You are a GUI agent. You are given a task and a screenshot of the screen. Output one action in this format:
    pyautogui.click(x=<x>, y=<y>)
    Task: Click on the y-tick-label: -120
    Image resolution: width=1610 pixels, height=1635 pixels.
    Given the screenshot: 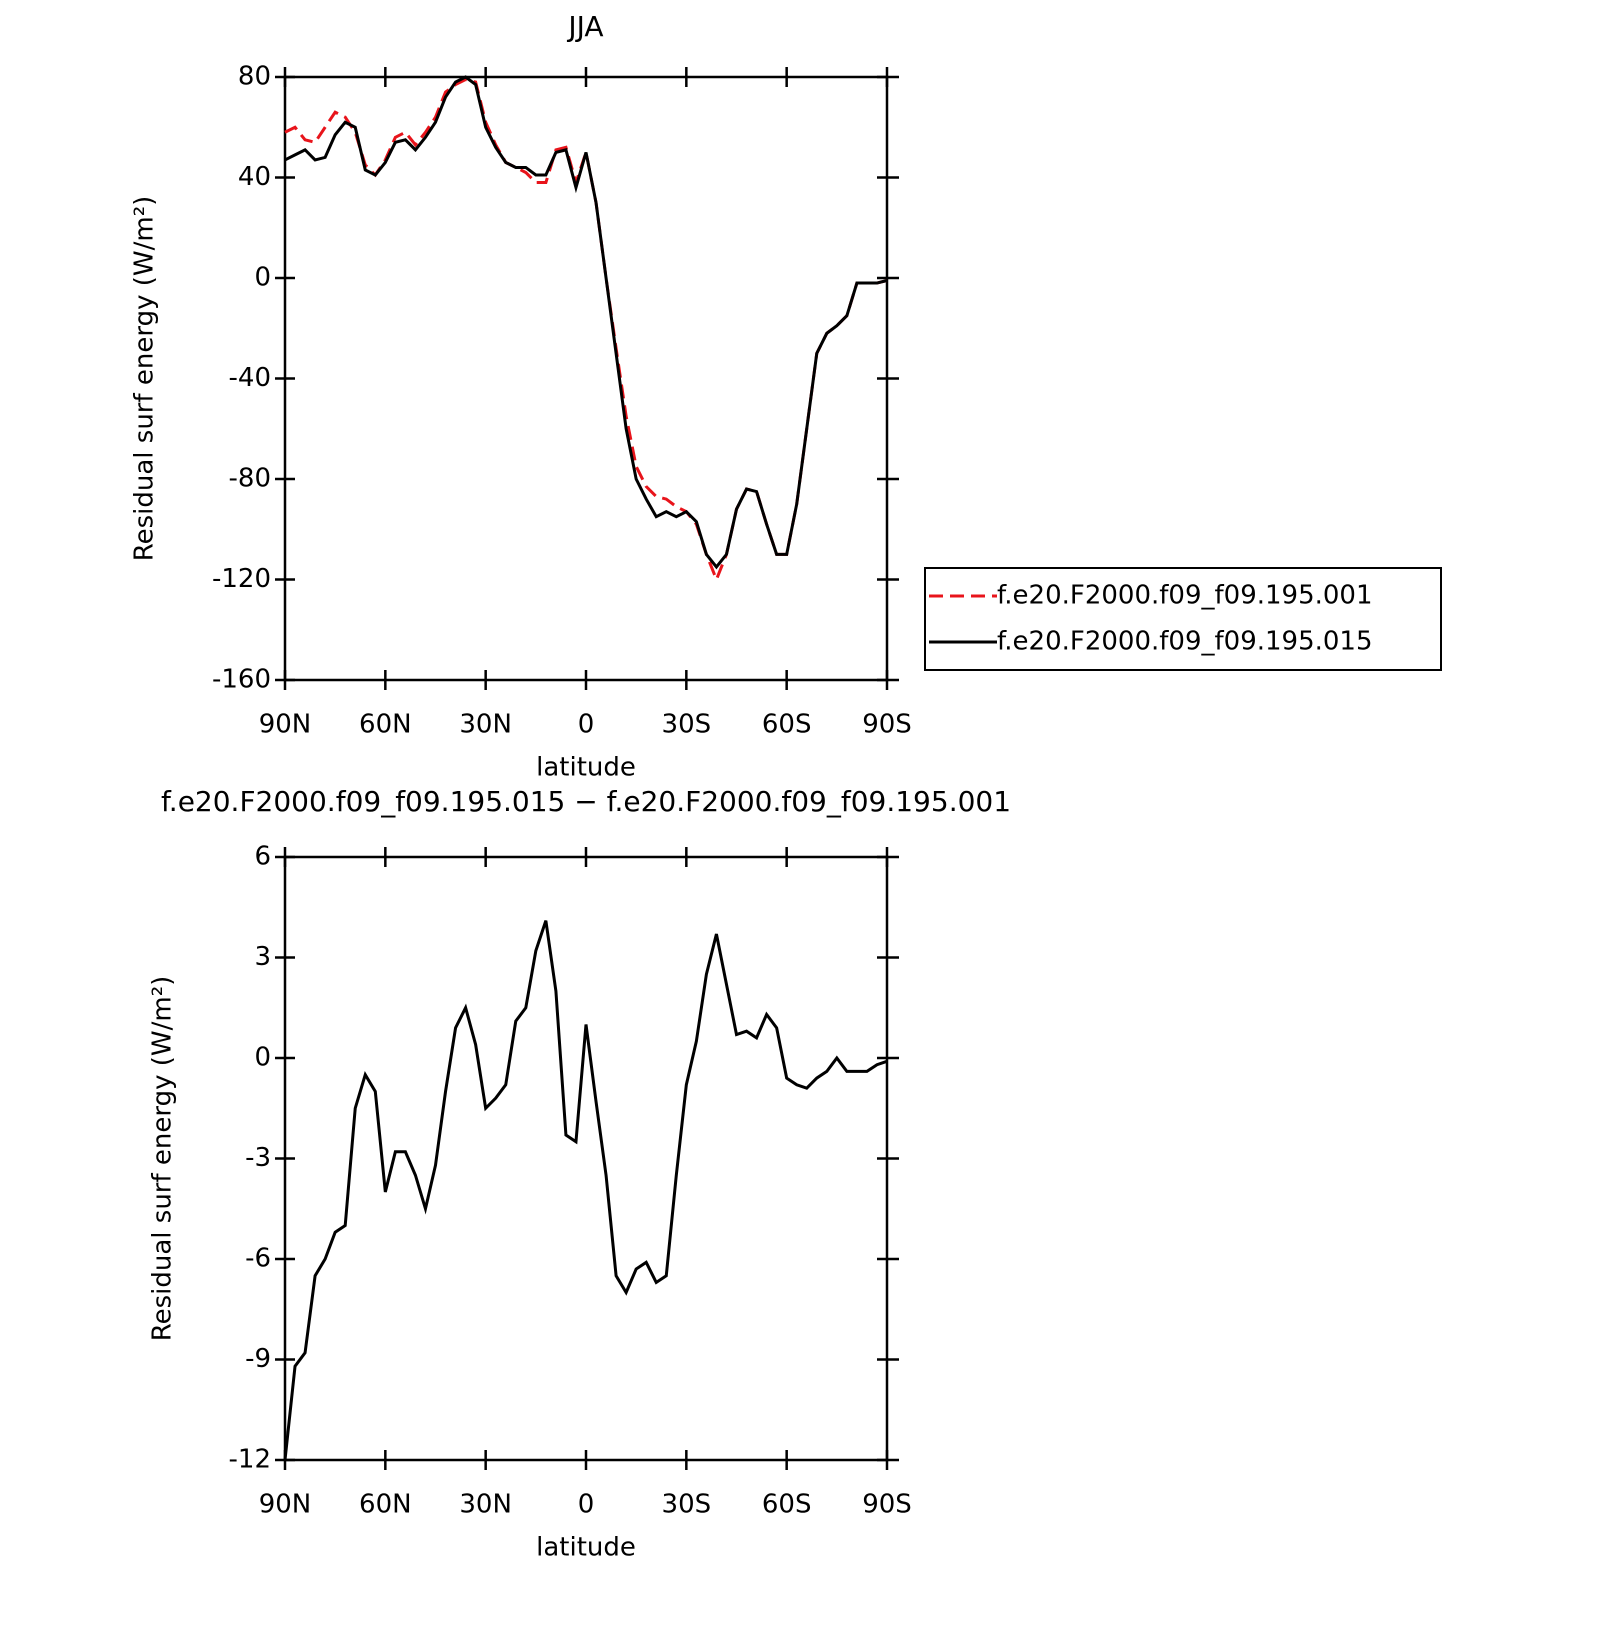 What is the action you would take?
    pyautogui.click(x=241, y=579)
    